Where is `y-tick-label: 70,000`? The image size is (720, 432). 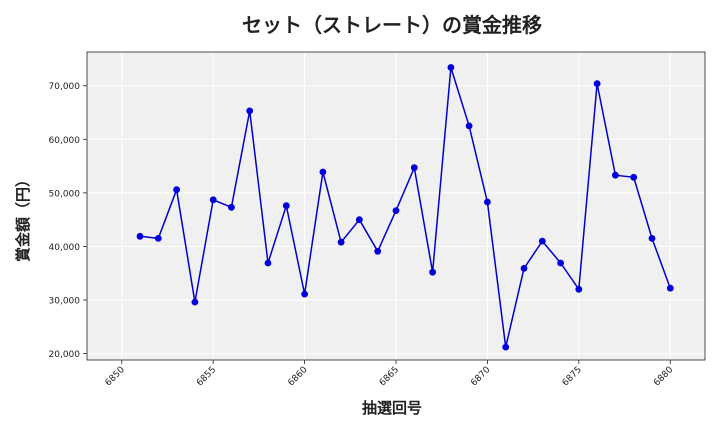
y-tick-label: 70,000 is located at coordinates (65, 87).